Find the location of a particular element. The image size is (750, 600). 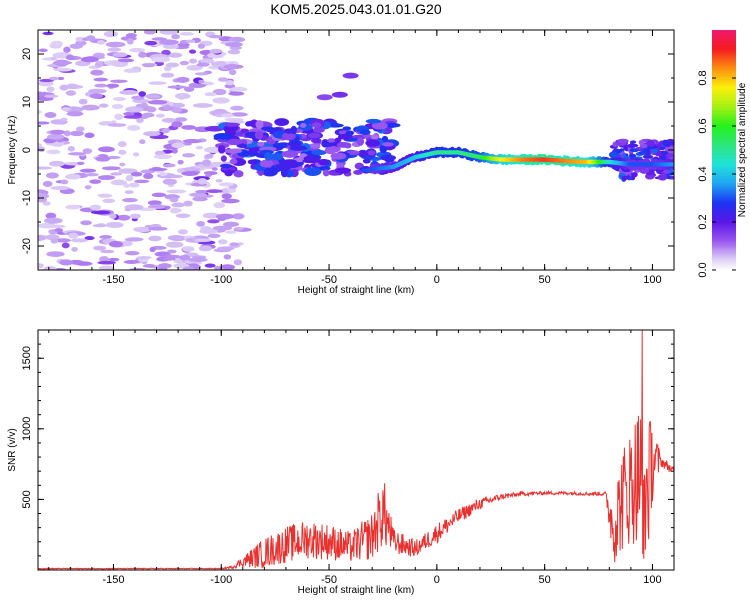

spectrogram-blob is located at coordinates (350, 75).